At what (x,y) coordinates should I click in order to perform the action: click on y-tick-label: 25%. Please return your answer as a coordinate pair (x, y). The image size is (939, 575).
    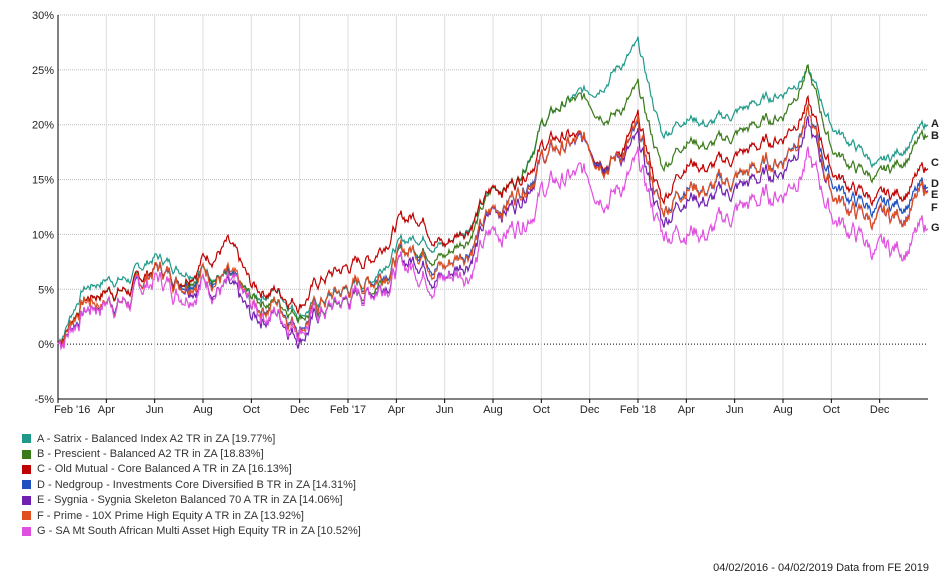
    Looking at the image, I should click on (43, 71).